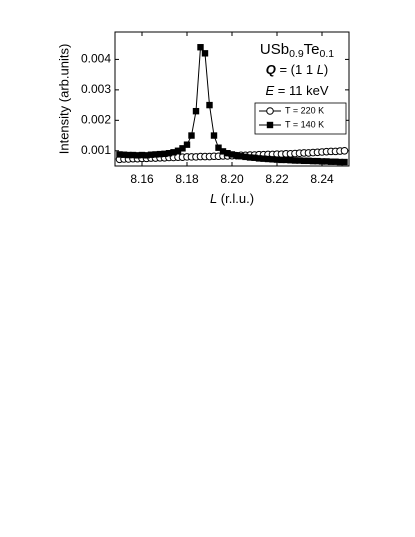 This screenshot has height=537, width=415. What do you see at coordinates (326, 69) in the screenshot?
I see `text-part: )` at bounding box center [326, 69].